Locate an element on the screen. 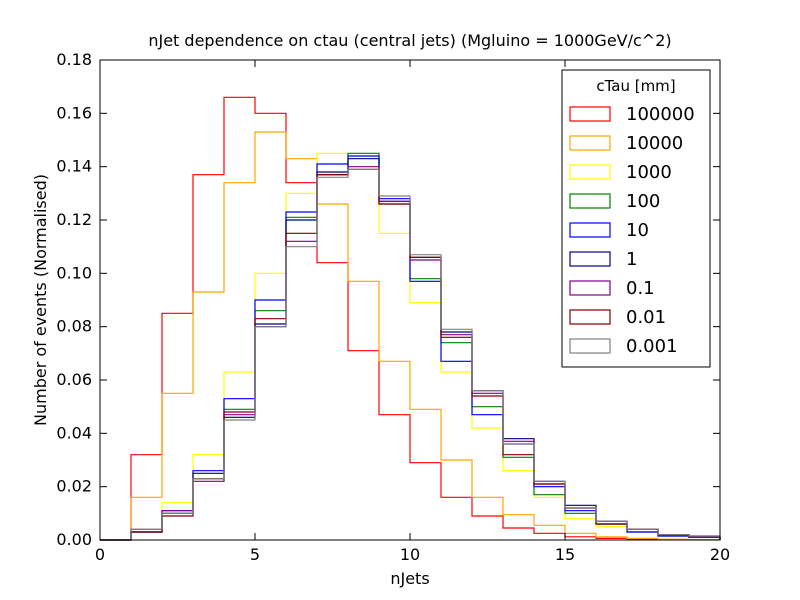 This screenshot has height=600, width=800. x-tick-label: 10 is located at coordinates (410, 554).